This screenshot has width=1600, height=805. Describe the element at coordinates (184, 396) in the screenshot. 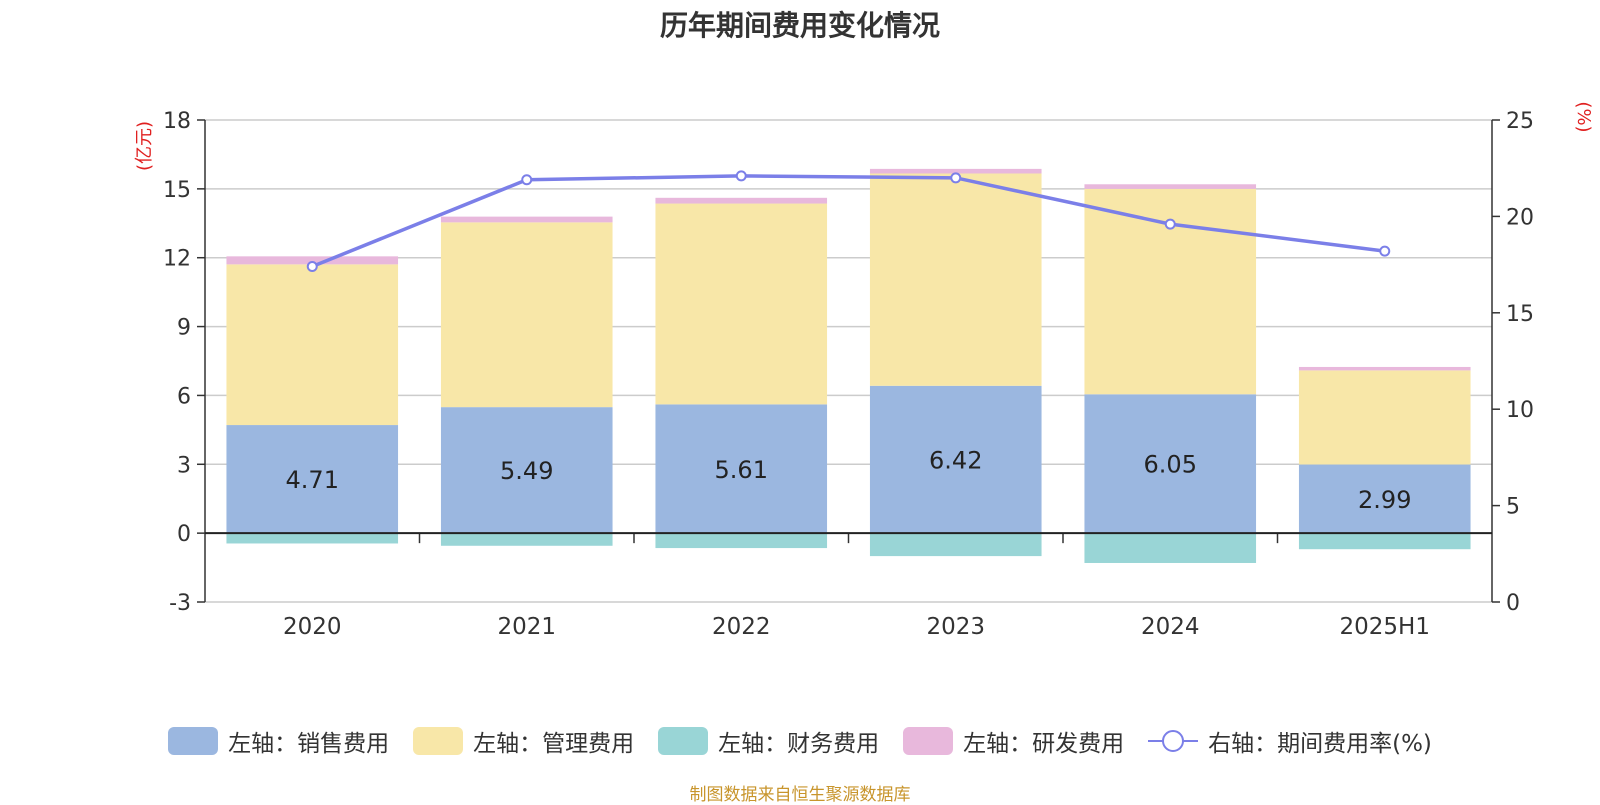

I see `left-axis-tick-label: 6` at that location.